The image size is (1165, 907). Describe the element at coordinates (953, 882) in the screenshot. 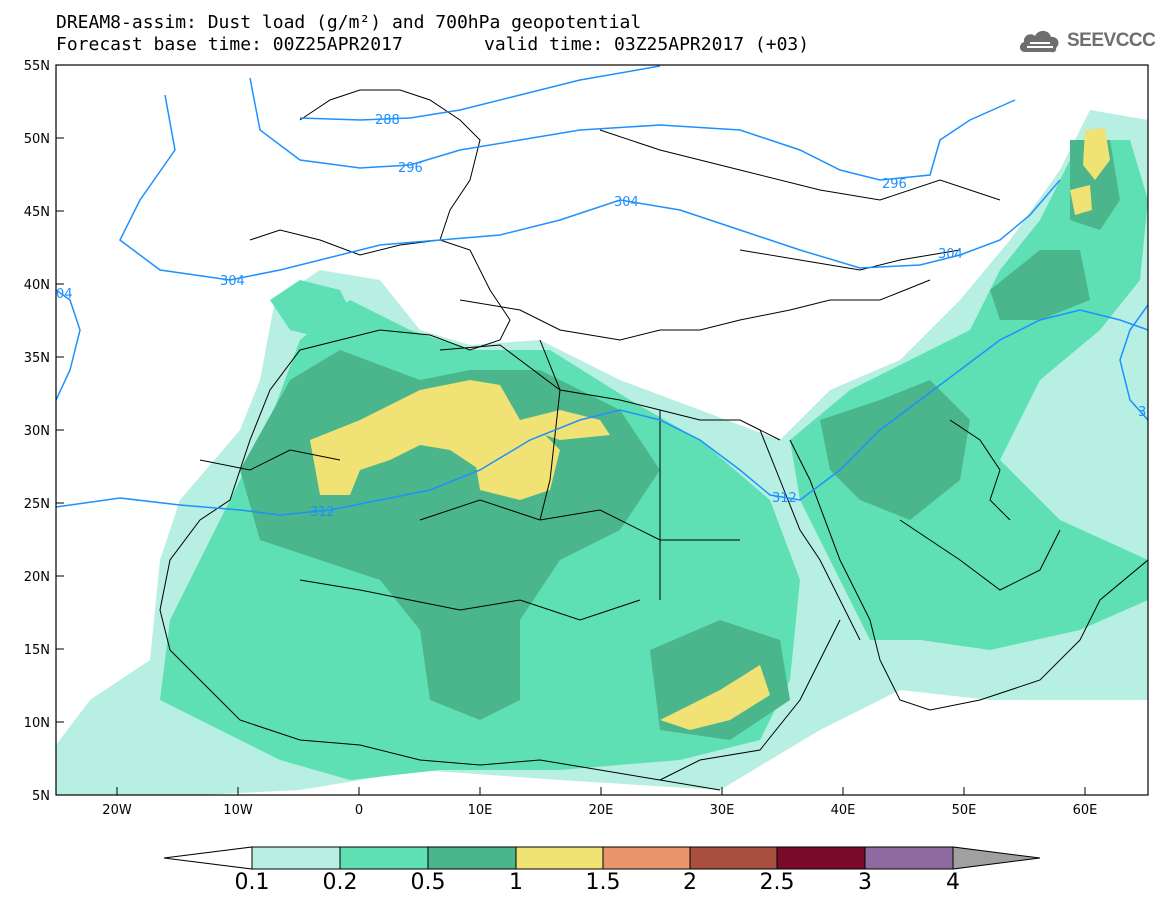

I see `colorbar-label: 4` at that location.